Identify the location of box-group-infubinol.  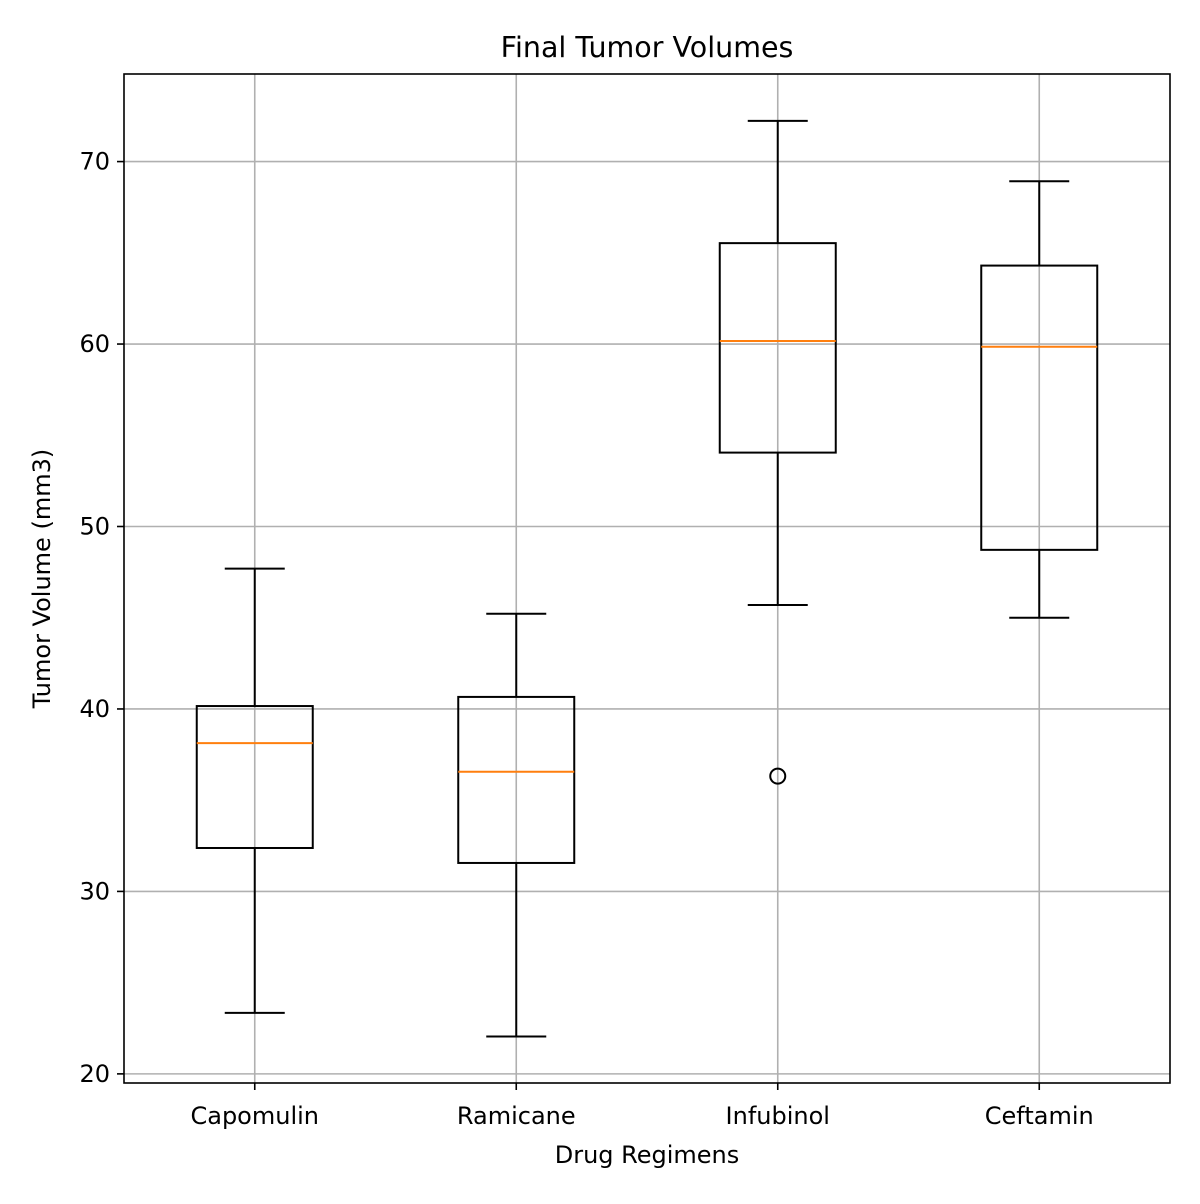
(777, 452).